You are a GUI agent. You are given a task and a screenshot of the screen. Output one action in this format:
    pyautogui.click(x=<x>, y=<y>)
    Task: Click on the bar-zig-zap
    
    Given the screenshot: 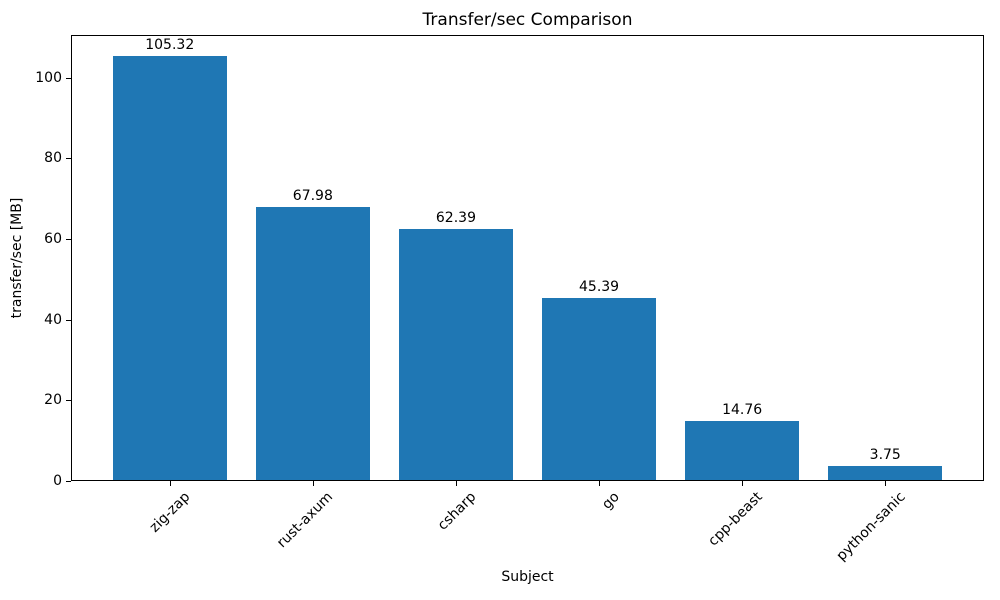 What is the action you would take?
    pyautogui.click(x=169, y=268)
    